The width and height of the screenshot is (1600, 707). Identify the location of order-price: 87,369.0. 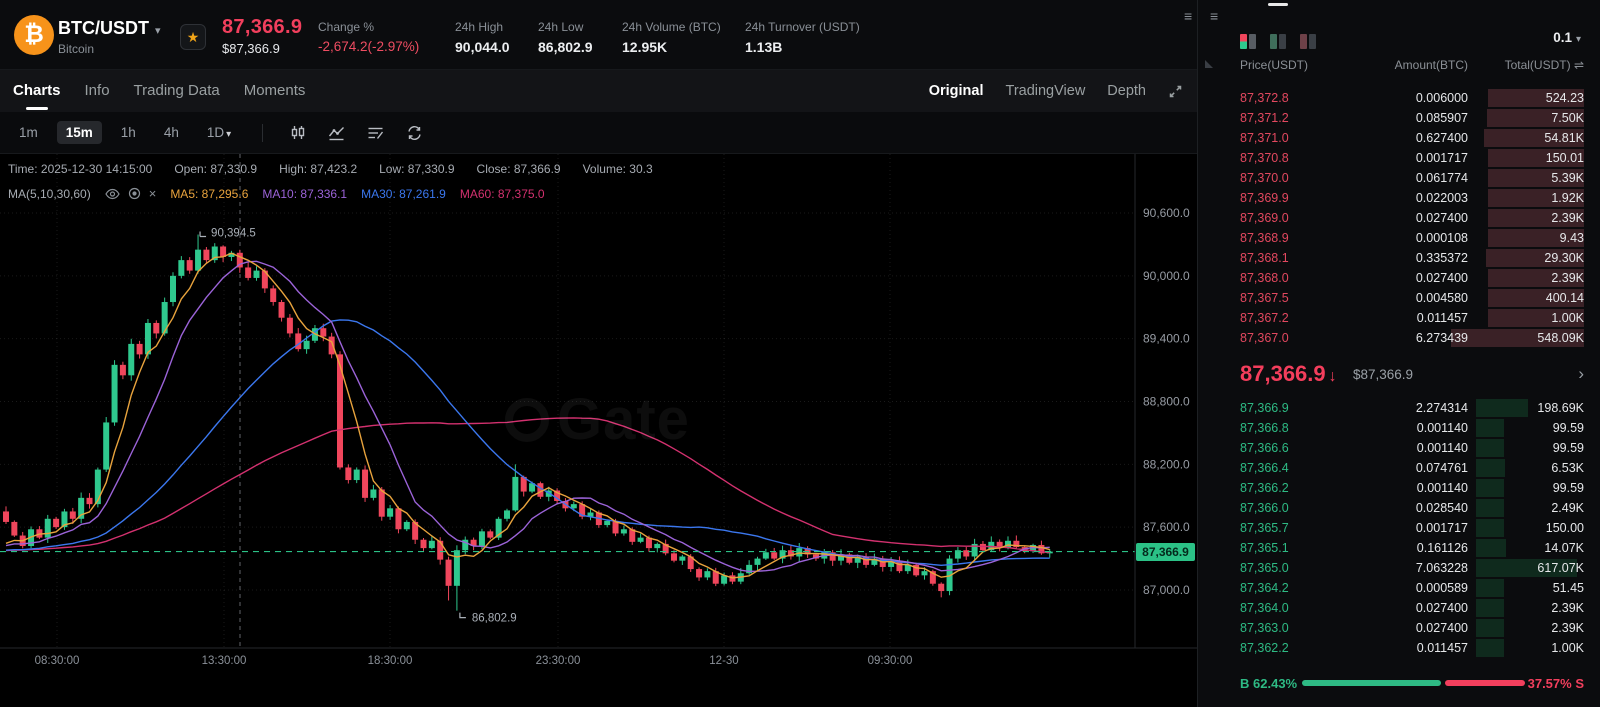
(1264, 218).